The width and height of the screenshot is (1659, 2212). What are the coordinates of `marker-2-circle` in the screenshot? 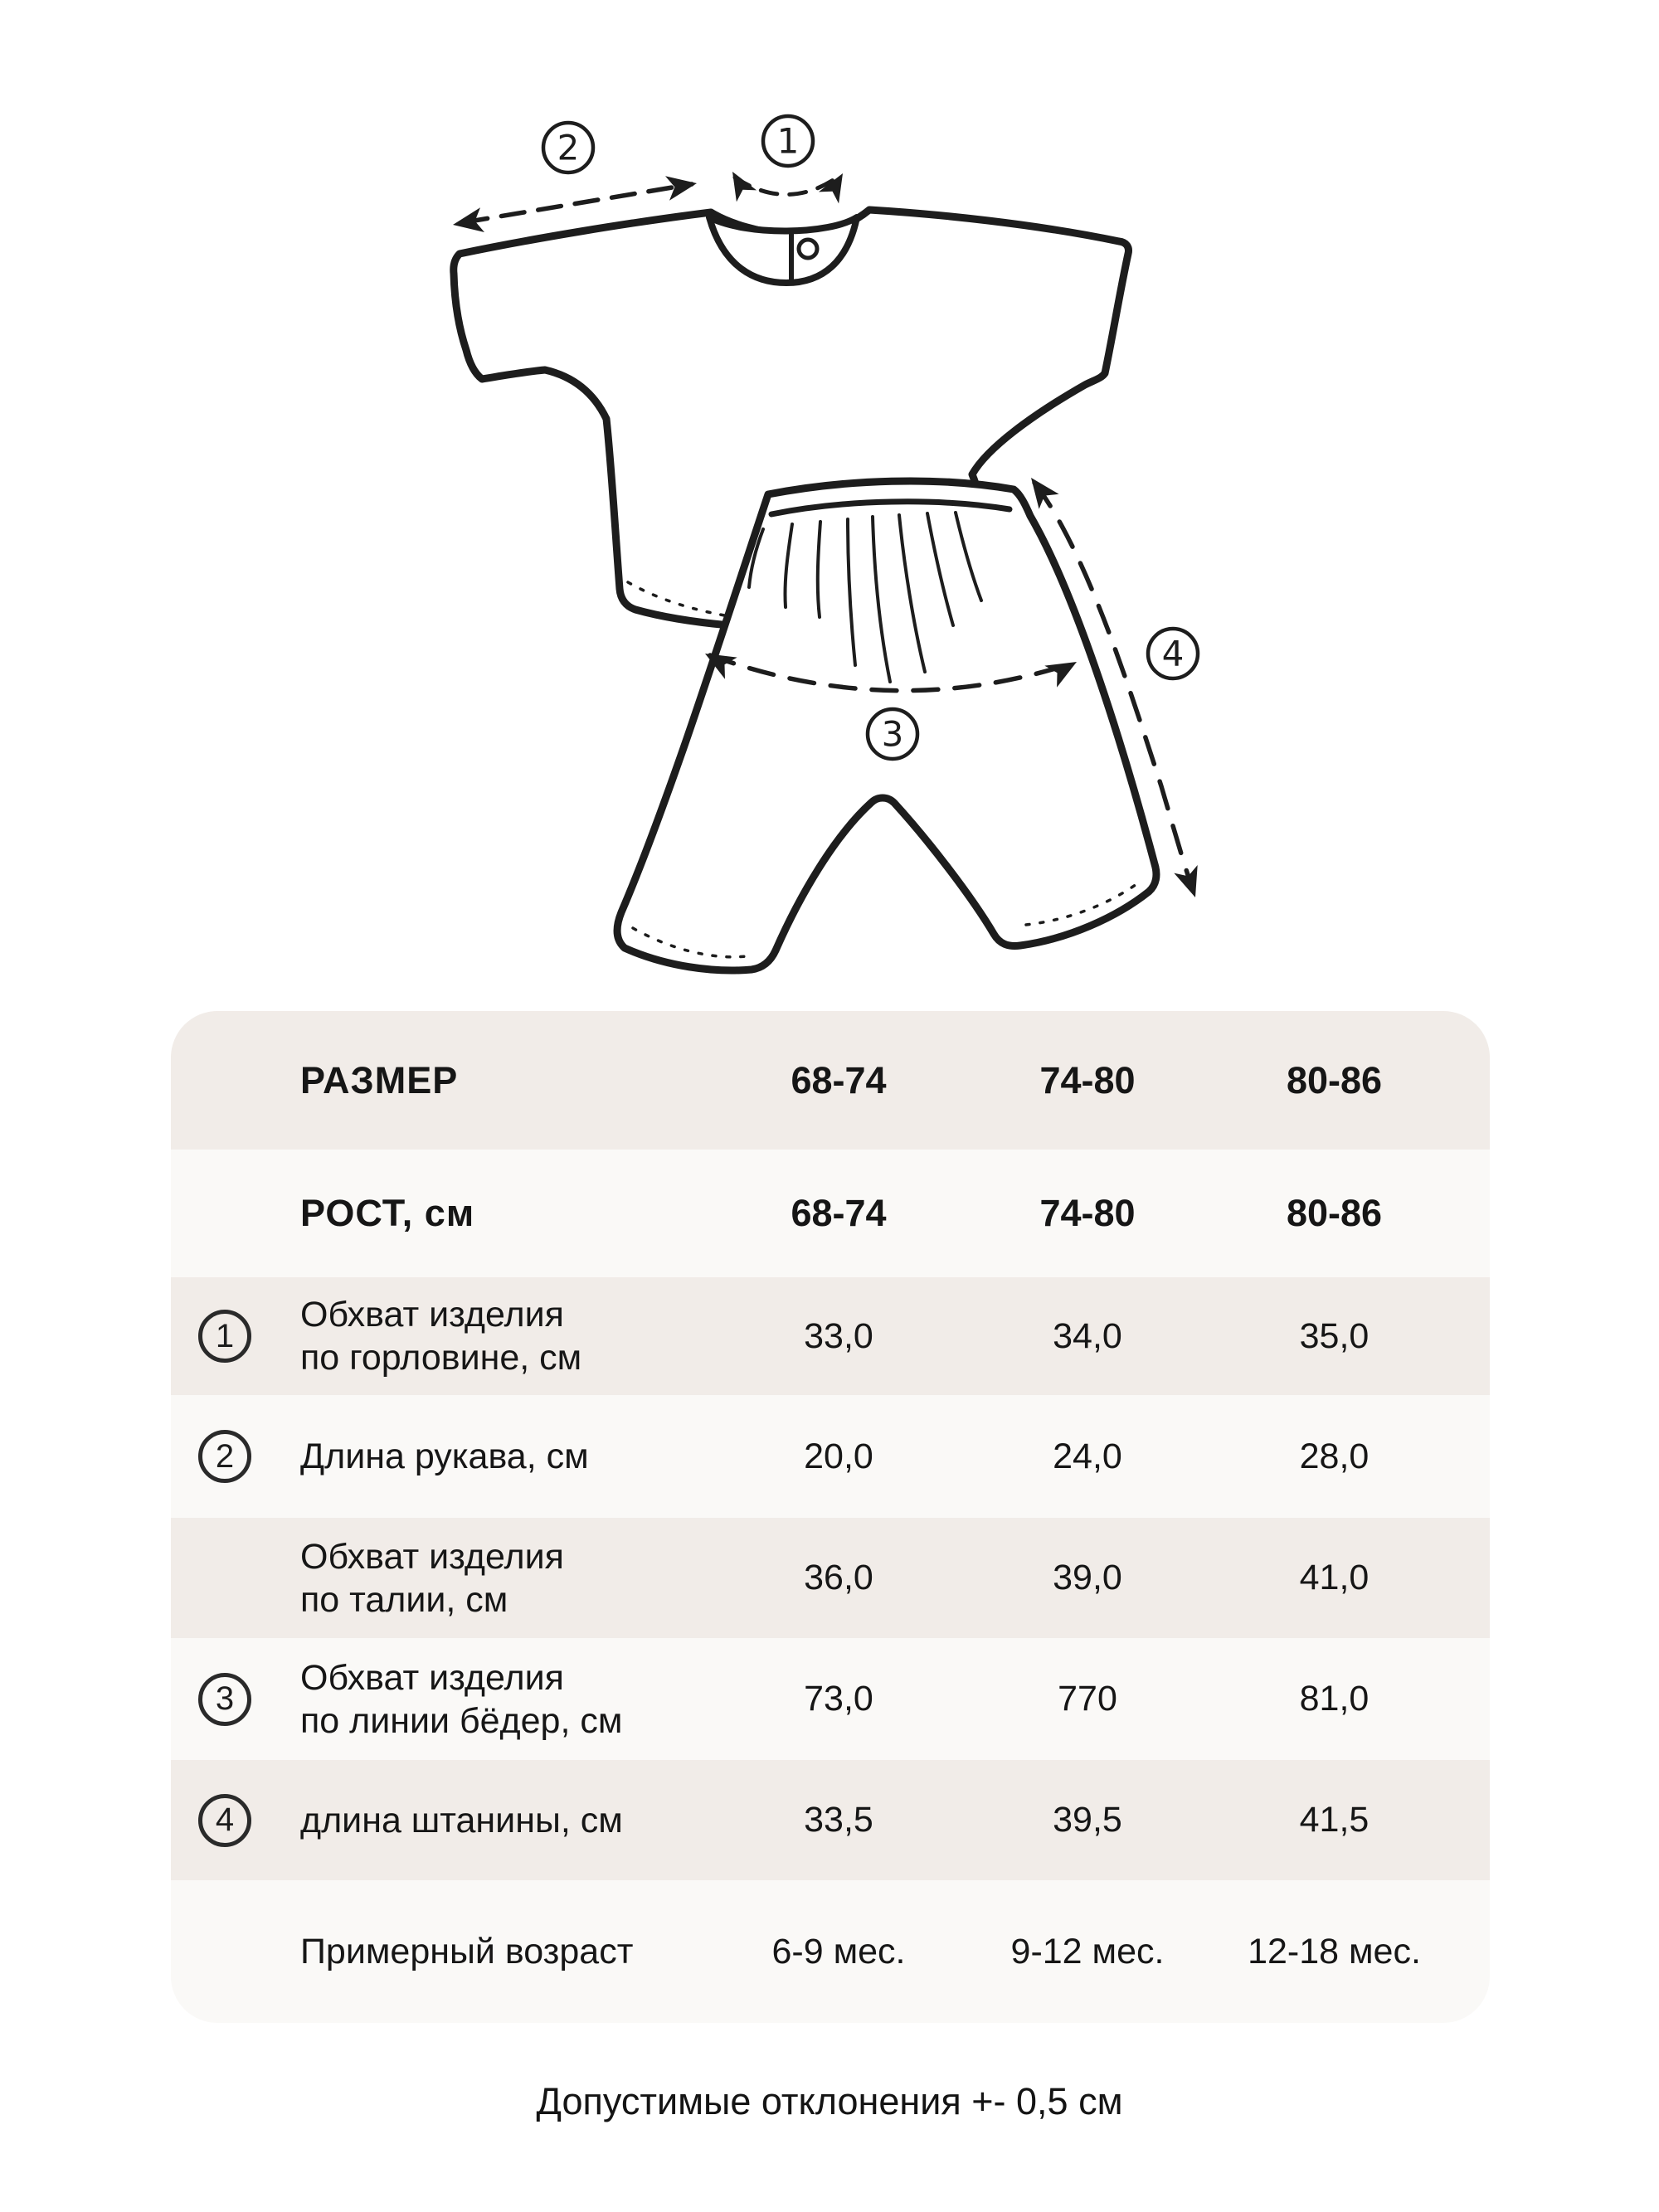 It's located at (568, 147).